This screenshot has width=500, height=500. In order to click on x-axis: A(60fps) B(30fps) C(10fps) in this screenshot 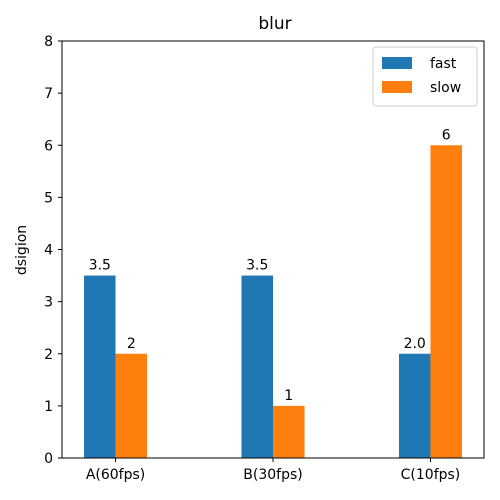, I will do `click(273, 470)`.